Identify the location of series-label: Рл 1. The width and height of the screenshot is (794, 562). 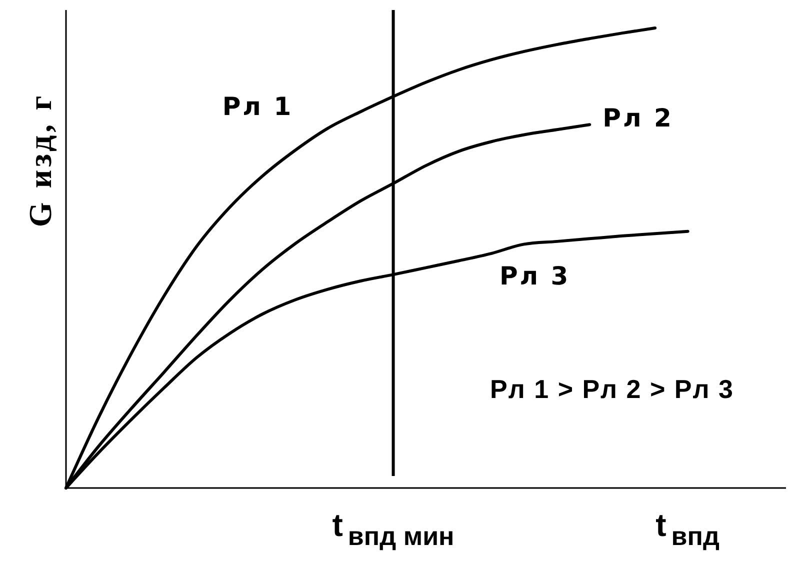
(258, 107).